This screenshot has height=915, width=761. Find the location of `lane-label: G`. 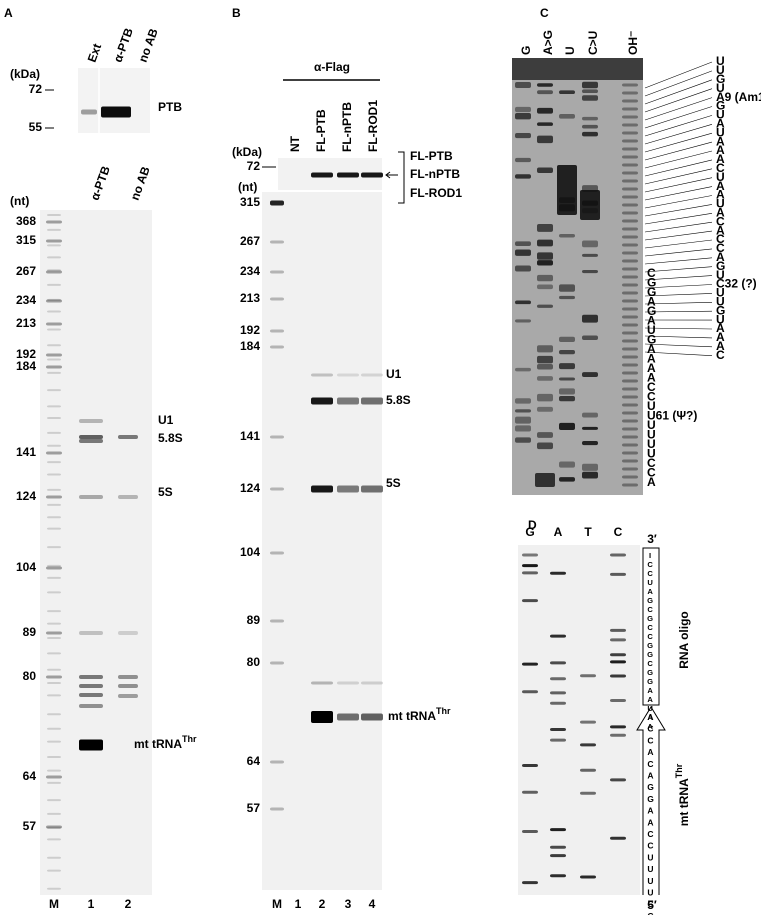

lane-label: G is located at coordinates (529, 532).